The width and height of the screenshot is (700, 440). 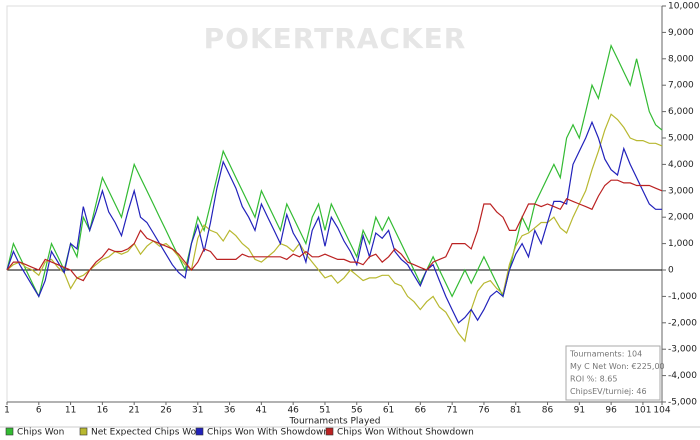 I want to click on info-line: Tournaments: 104, so click(x=605, y=354).